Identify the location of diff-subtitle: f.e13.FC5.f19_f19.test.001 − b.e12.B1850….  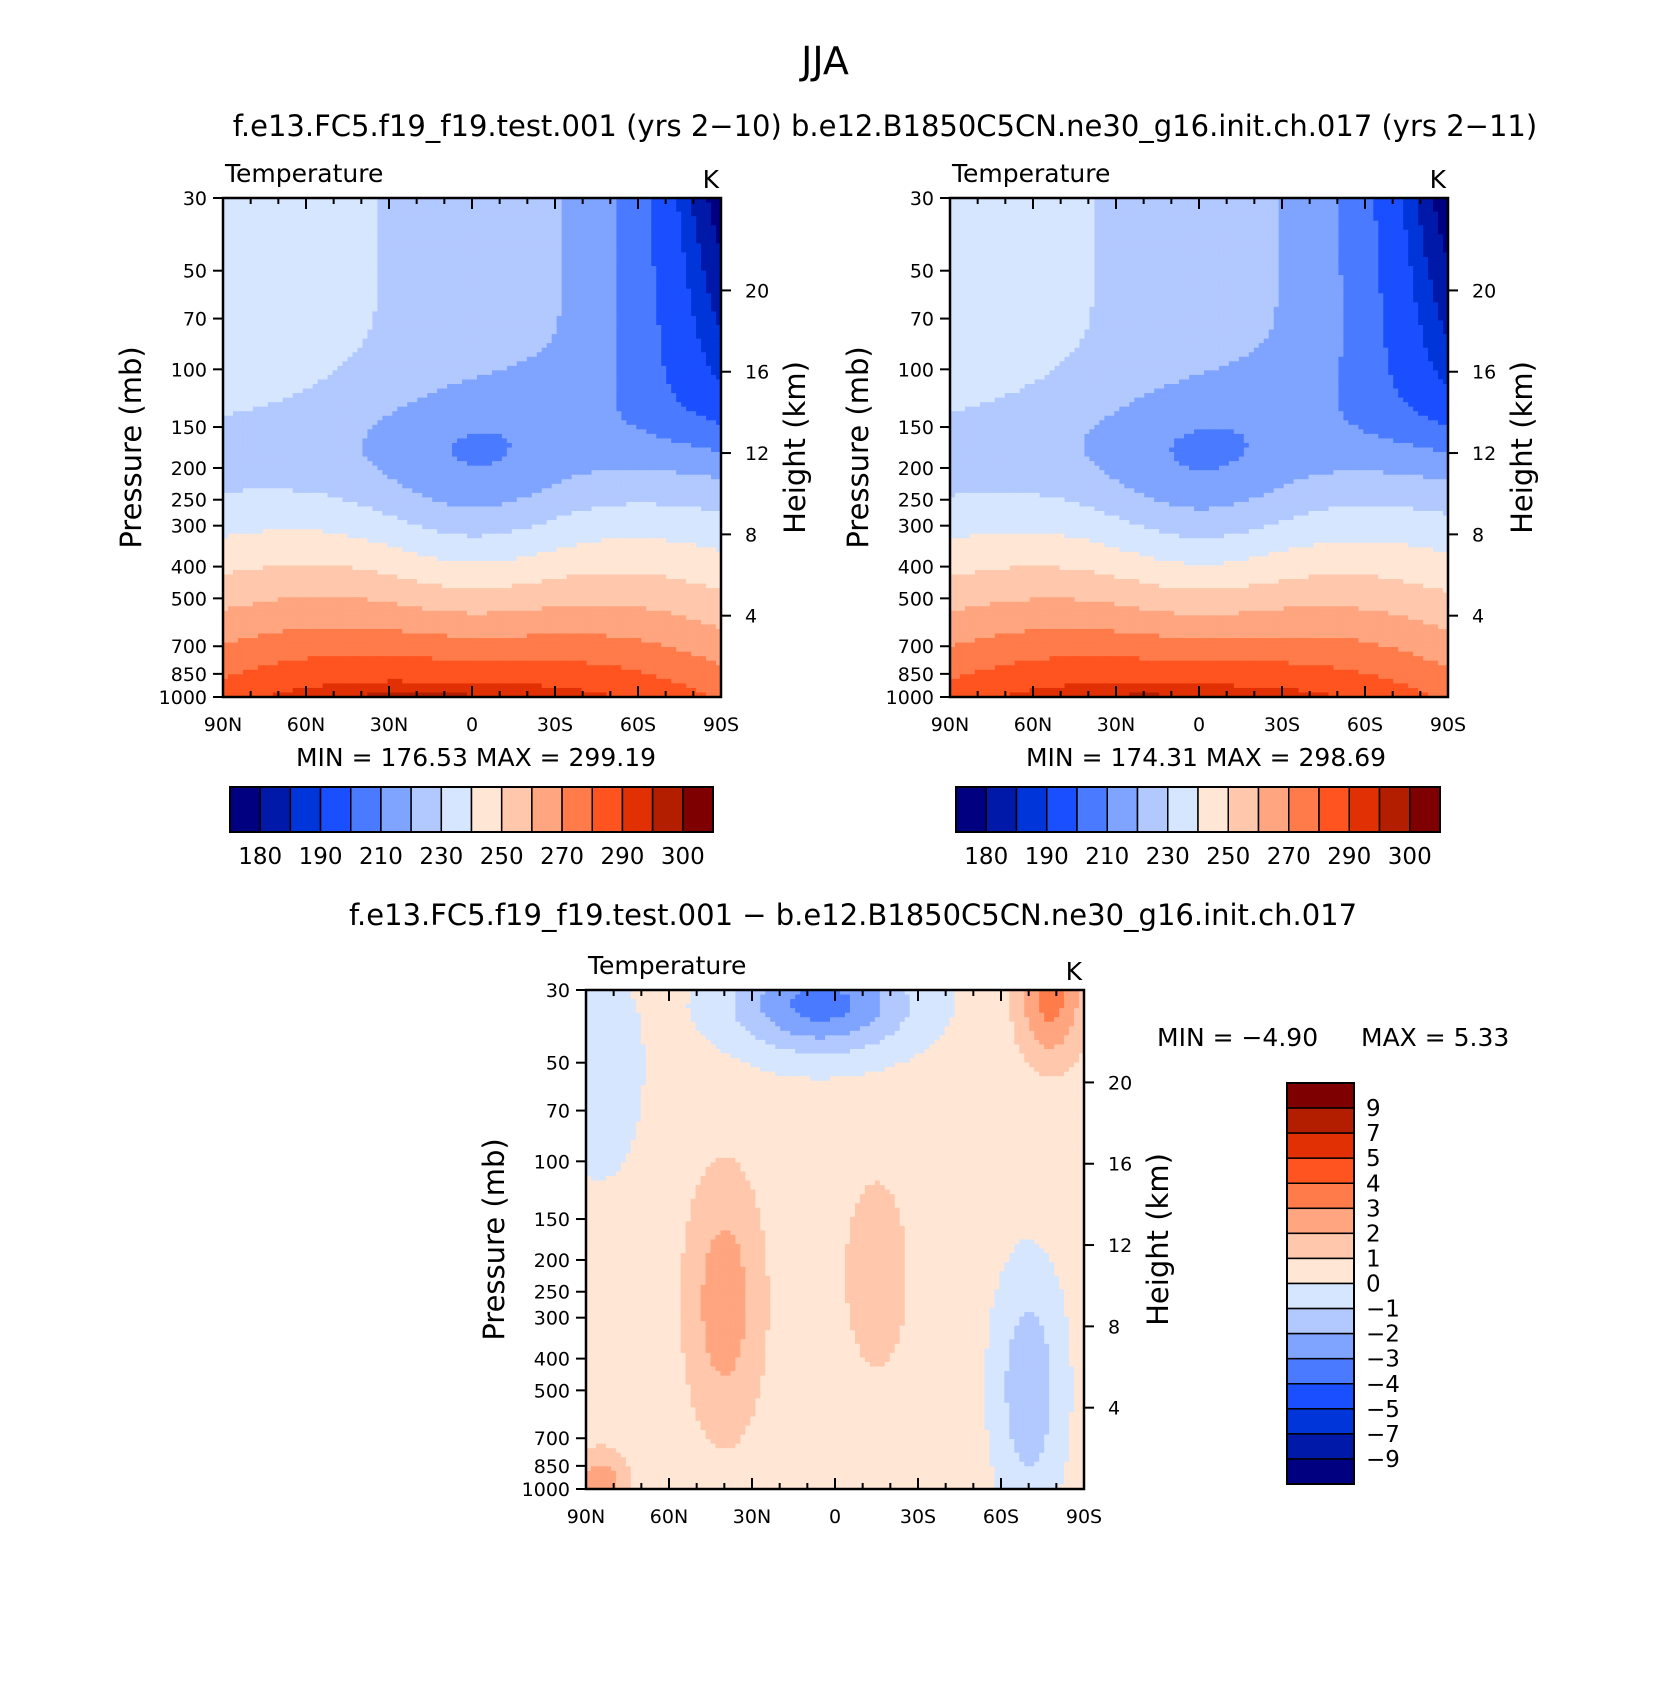
(853, 915).